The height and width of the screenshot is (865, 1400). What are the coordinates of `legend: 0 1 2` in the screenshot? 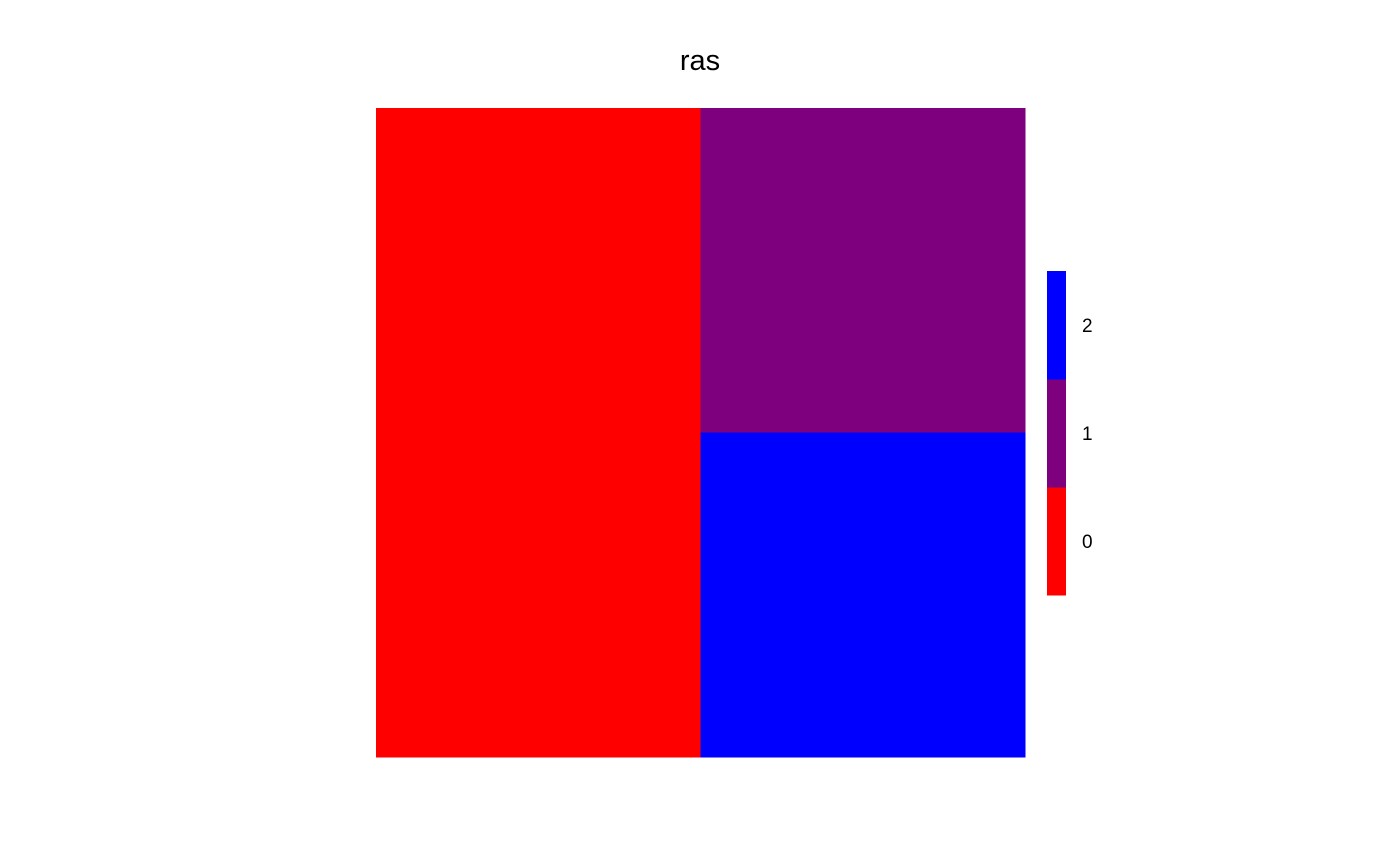 It's located at (1070, 433).